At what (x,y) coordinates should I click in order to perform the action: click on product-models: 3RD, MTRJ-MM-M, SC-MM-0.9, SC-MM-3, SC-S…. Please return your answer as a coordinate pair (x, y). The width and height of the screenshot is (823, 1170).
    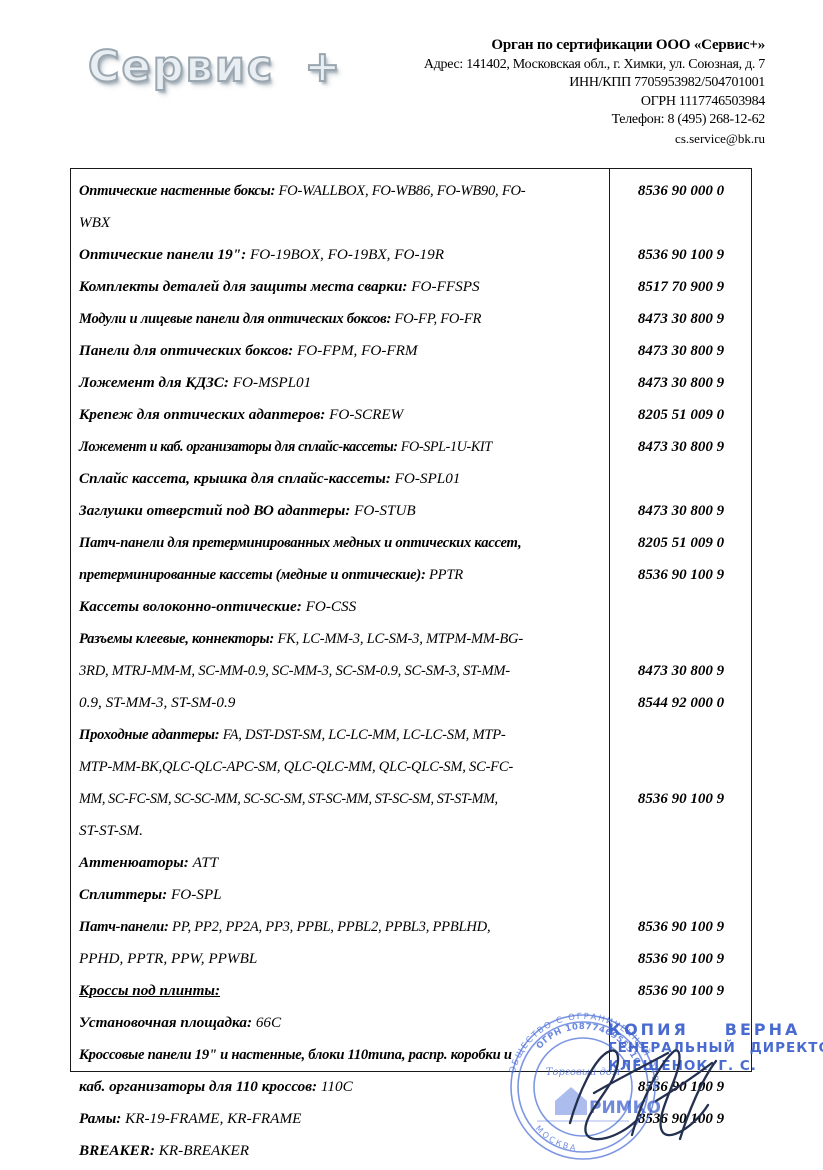
    Looking at the image, I should click on (294, 671).